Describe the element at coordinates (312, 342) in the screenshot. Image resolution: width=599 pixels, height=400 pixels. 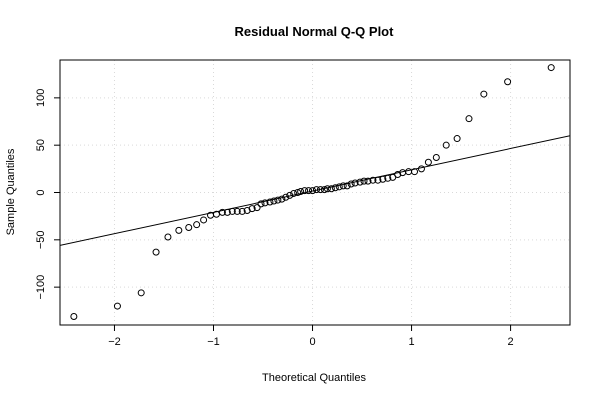
I see `x-tick-label: 0` at that location.